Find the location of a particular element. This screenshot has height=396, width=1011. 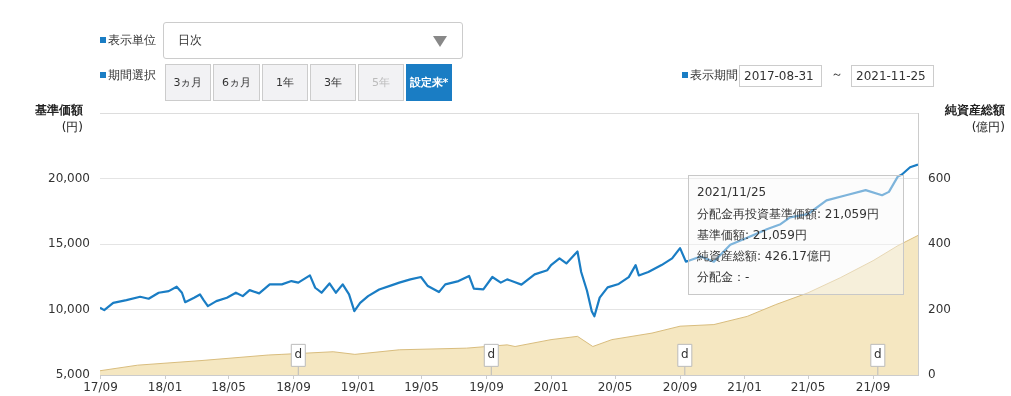

x-tick-label: 21/05 is located at coordinates (808, 387).